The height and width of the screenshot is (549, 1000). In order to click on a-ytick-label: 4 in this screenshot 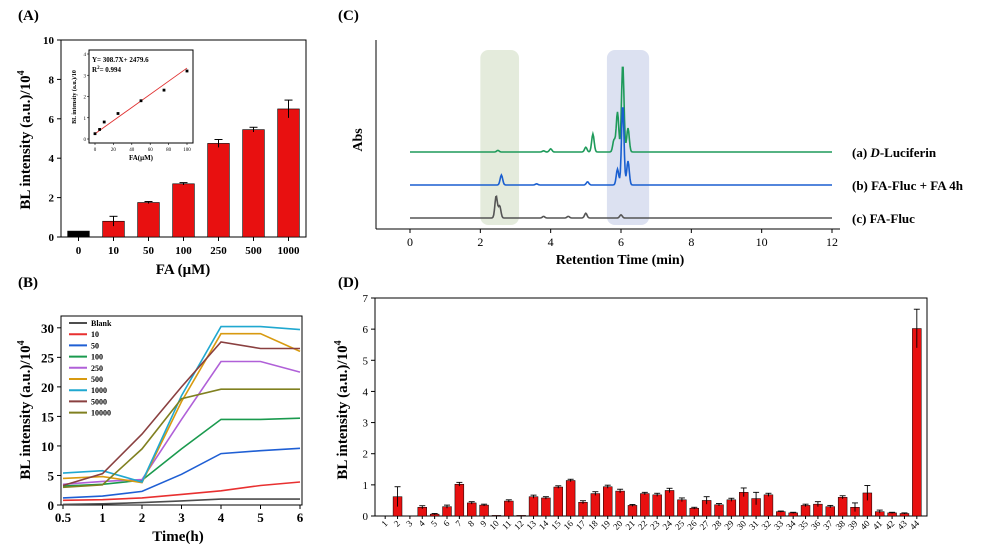, I will do `click(52, 159)`.